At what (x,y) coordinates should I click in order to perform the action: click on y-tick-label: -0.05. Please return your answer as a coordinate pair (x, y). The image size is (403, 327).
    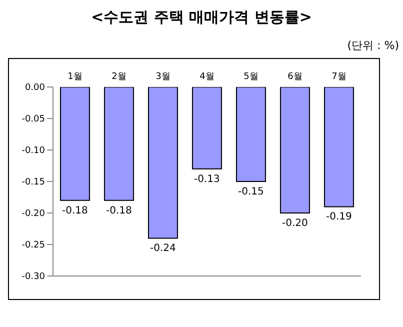
    Looking at the image, I should click on (33, 119).